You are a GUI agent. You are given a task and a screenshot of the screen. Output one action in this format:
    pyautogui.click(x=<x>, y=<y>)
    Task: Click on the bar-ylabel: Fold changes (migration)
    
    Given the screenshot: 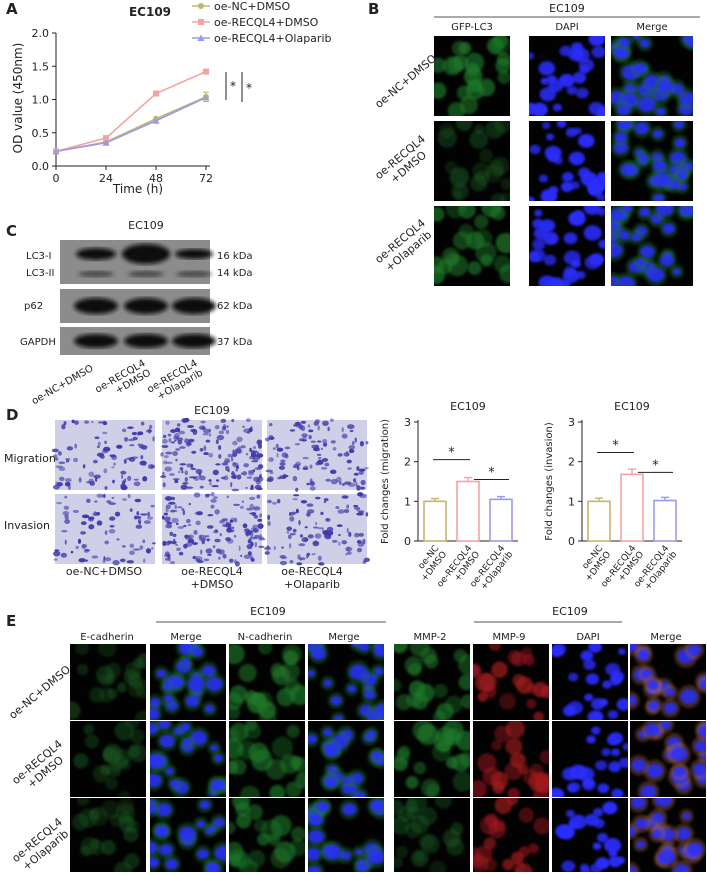 What is the action you would take?
    pyautogui.click(x=385, y=481)
    